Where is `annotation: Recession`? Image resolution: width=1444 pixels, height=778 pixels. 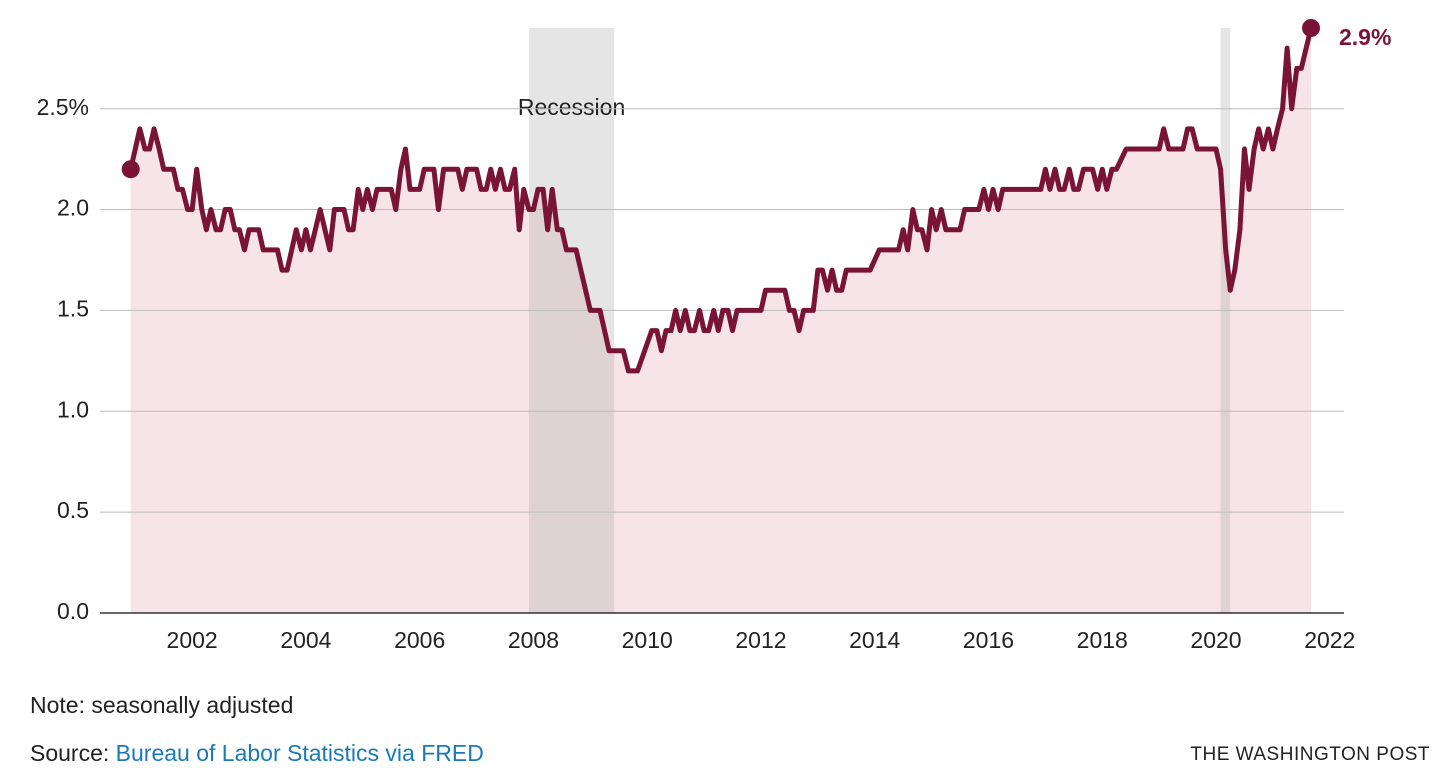
annotation: Recession is located at coordinates (571, 107).